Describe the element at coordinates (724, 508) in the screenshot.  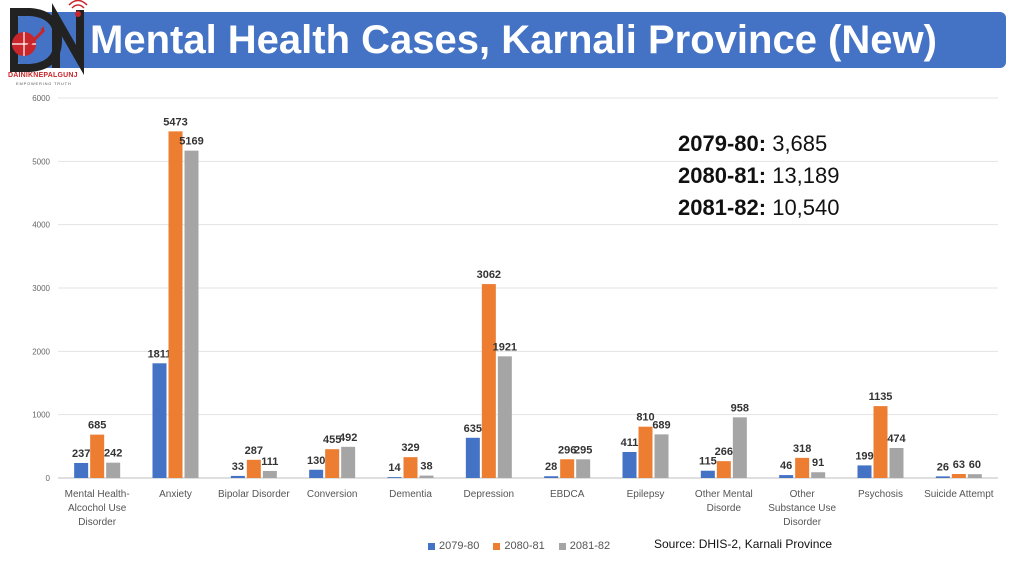
I see `x-tick-label-line: Disorde` at that location.